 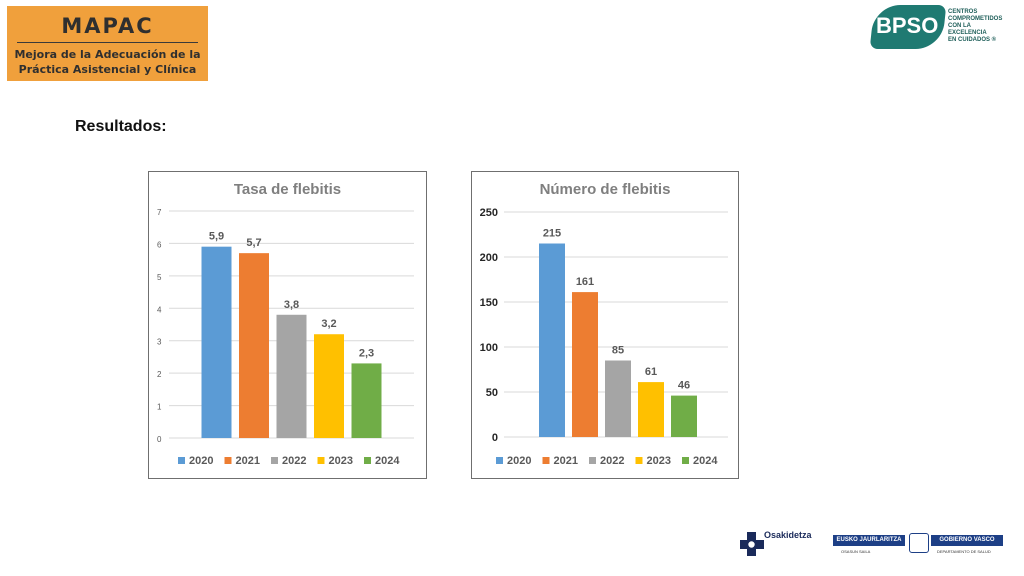 I want to click on bpso-tagline-line: EN CUIDADOS ®, so click(x=972, y=40).